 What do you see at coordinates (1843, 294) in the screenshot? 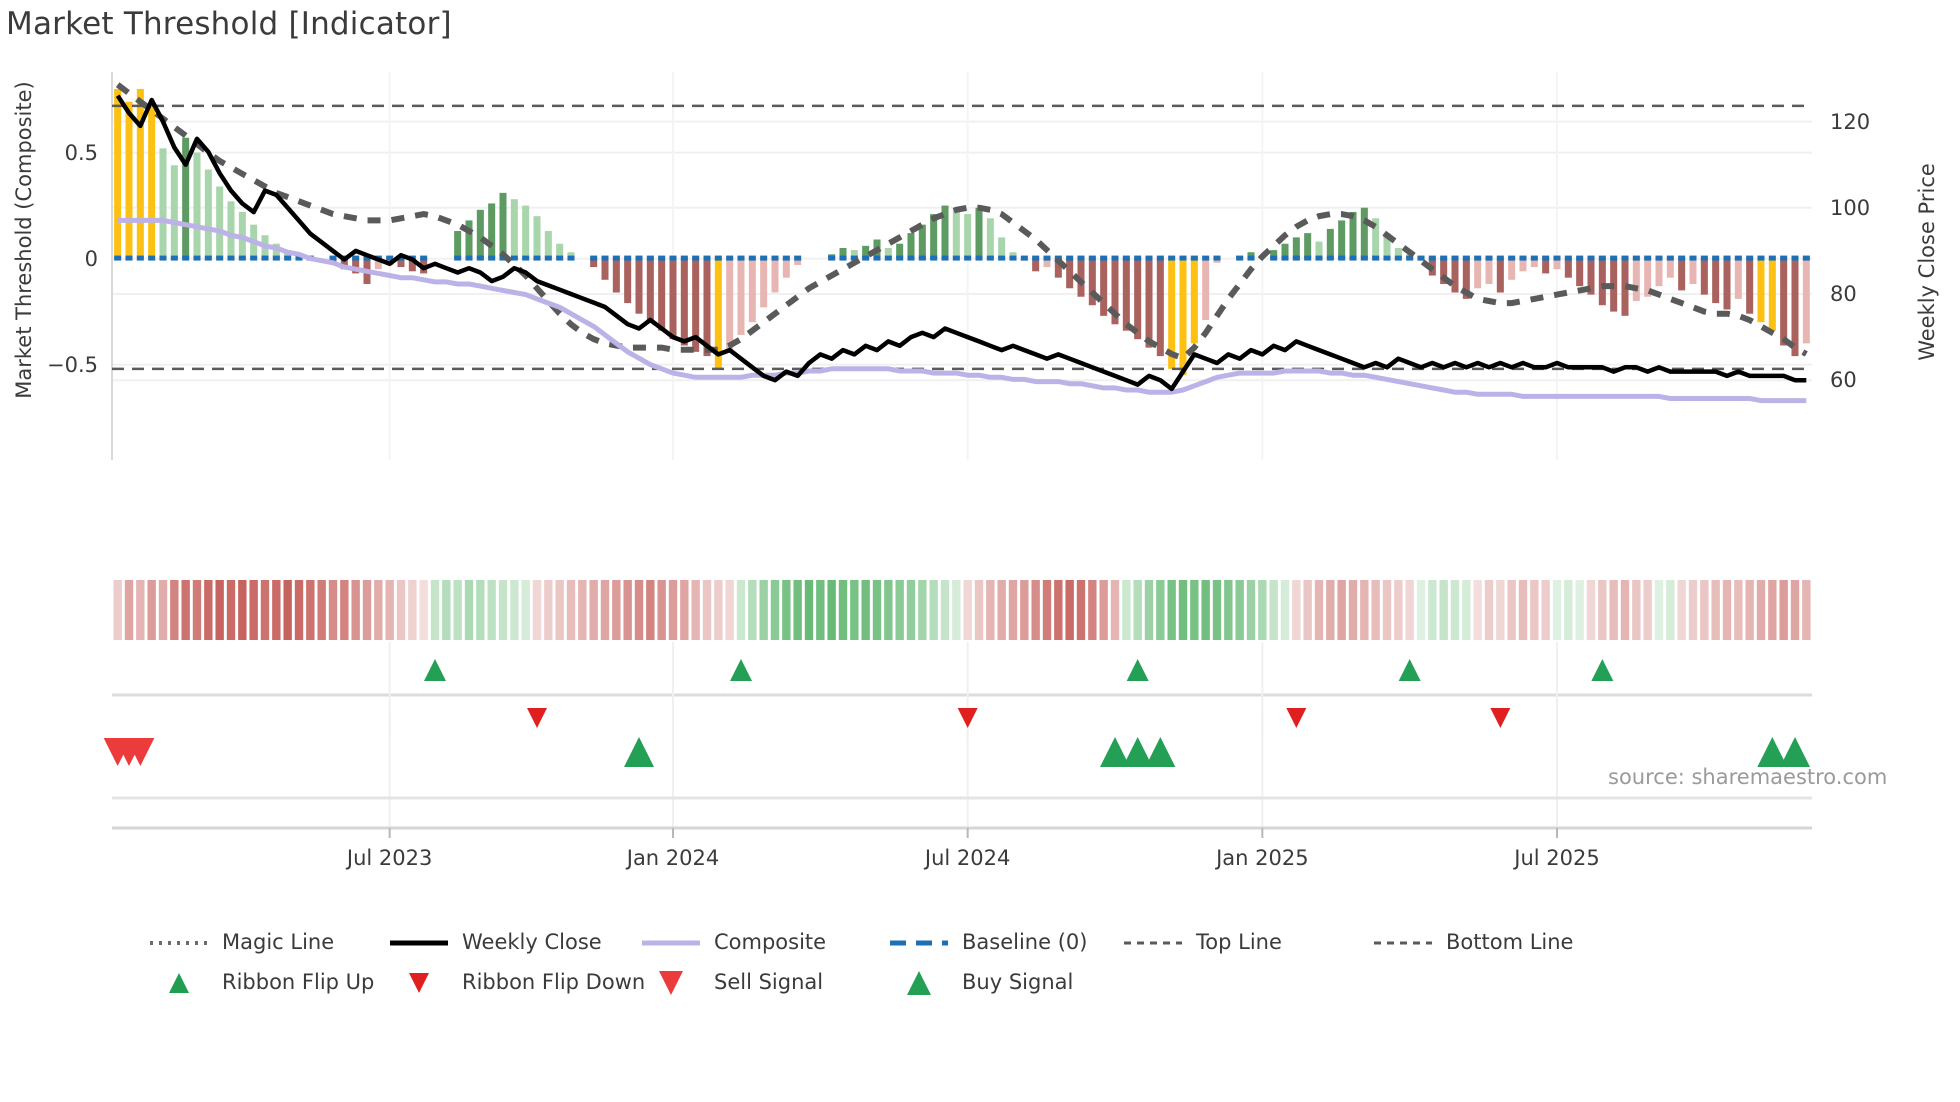
I see `y-axis-right-tick-label: 80` at bounding box center [1843, 294].